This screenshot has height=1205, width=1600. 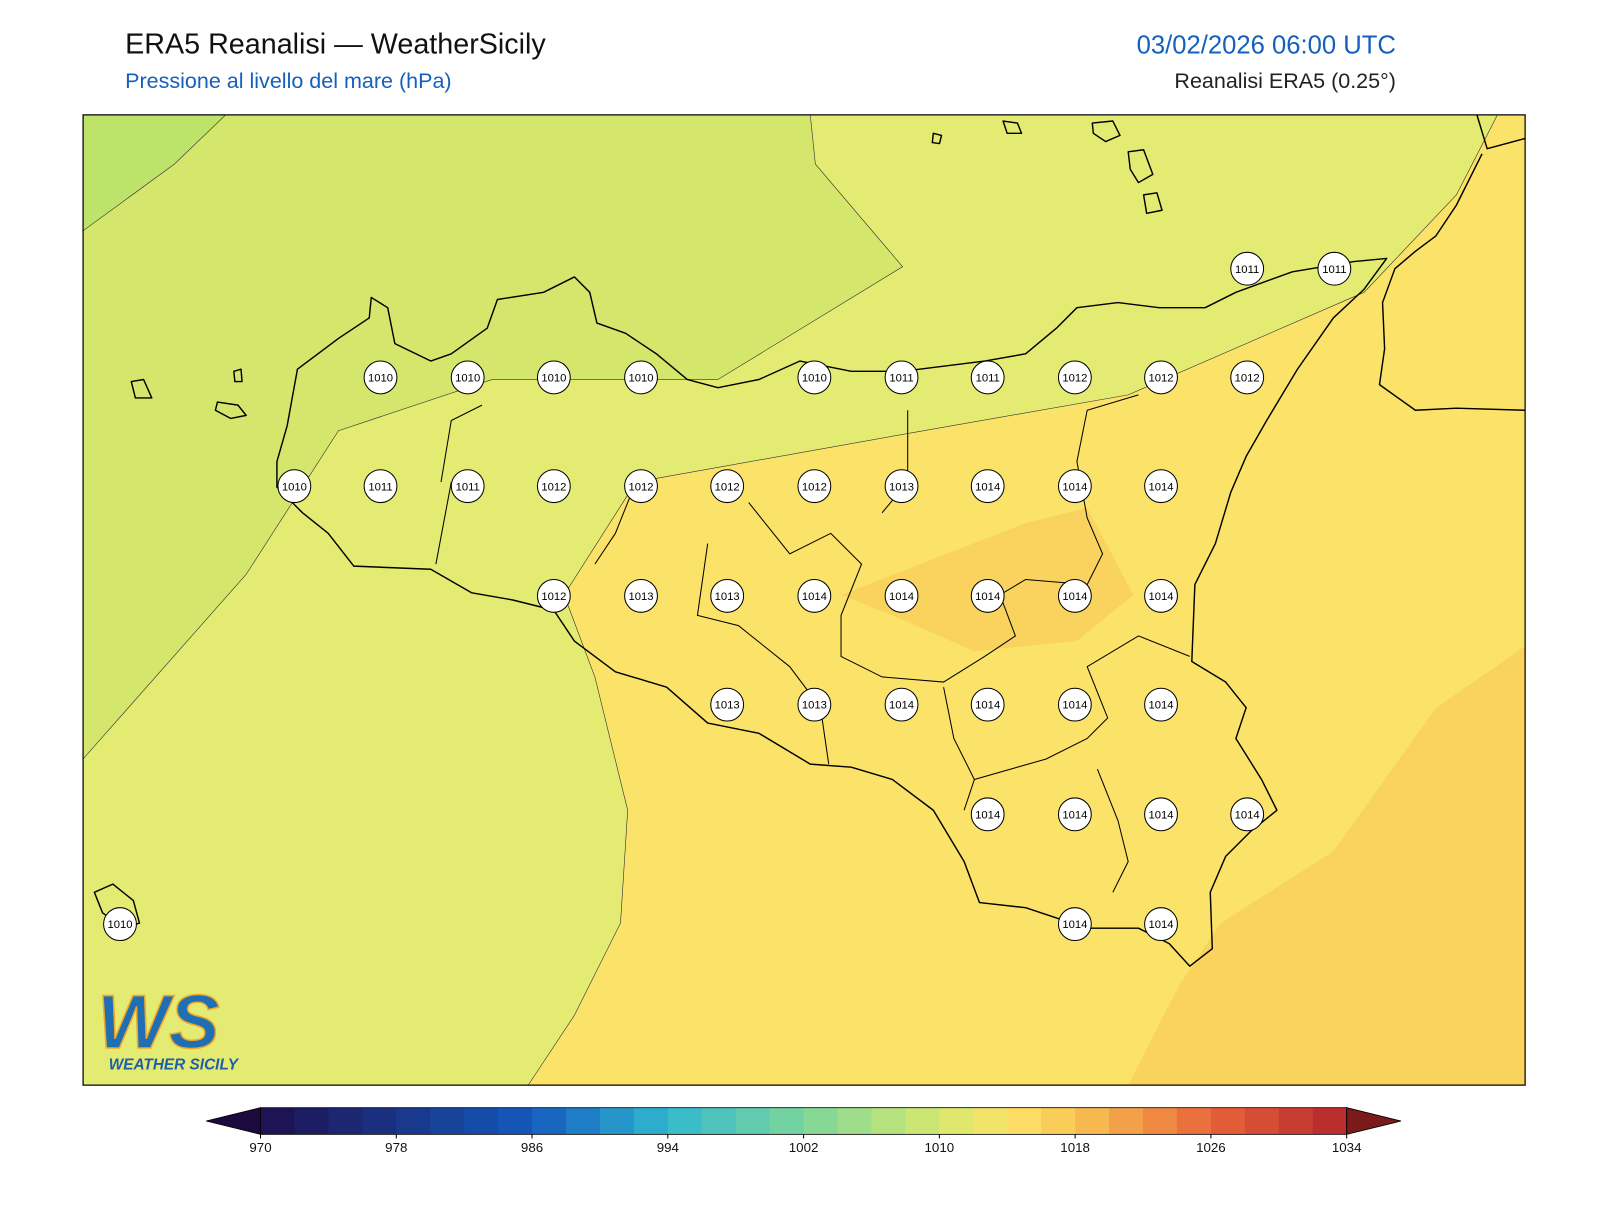 What do you see at coordinates (668, 1147) in the screenshot?
I see `colorbar-tick-label: 994` at bounding box center [668, 1147].